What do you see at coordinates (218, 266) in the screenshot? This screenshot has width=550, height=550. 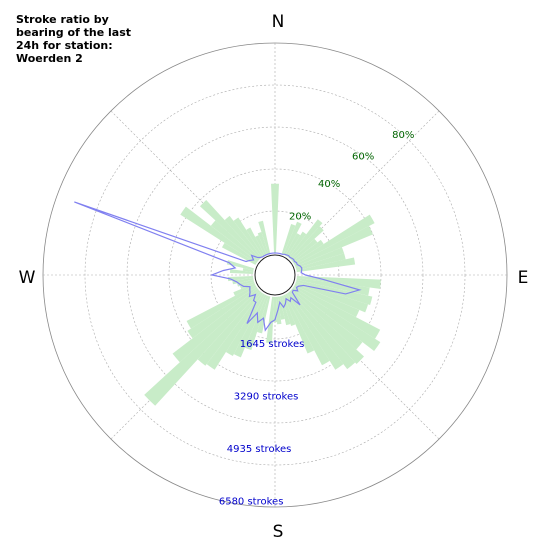 I see `stroke-count-line` at bounding box center [218, 266].